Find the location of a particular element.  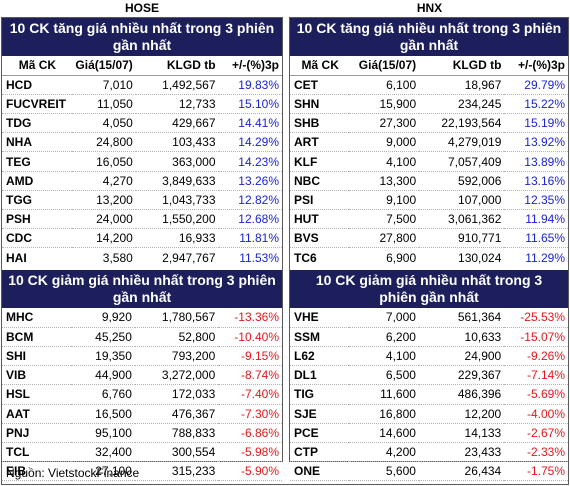

stock-code: NBC is located at coordinates (307, 180).